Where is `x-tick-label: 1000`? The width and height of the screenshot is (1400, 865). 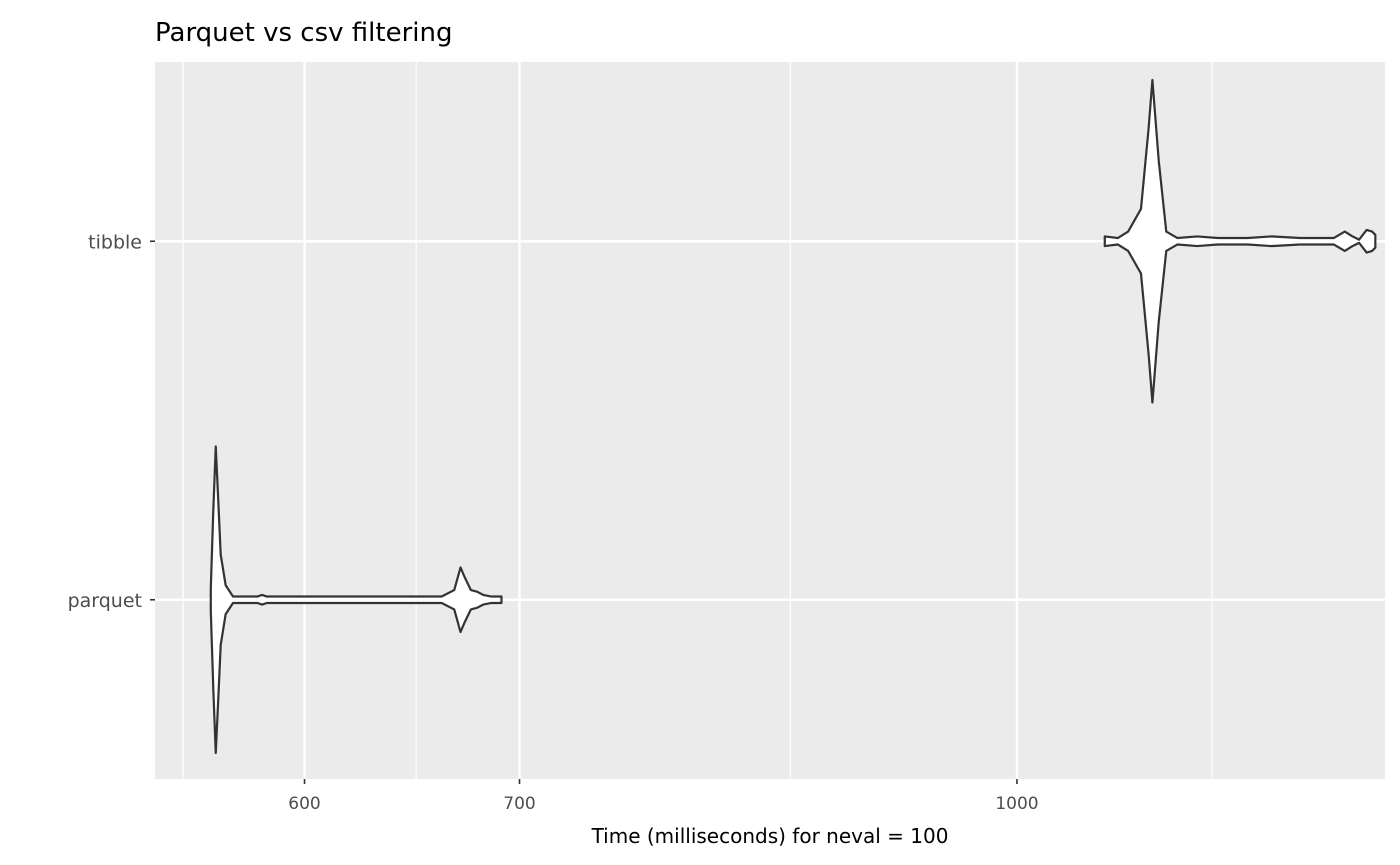
x-tick-label: 1000 is located at coordinates (1016, 804).